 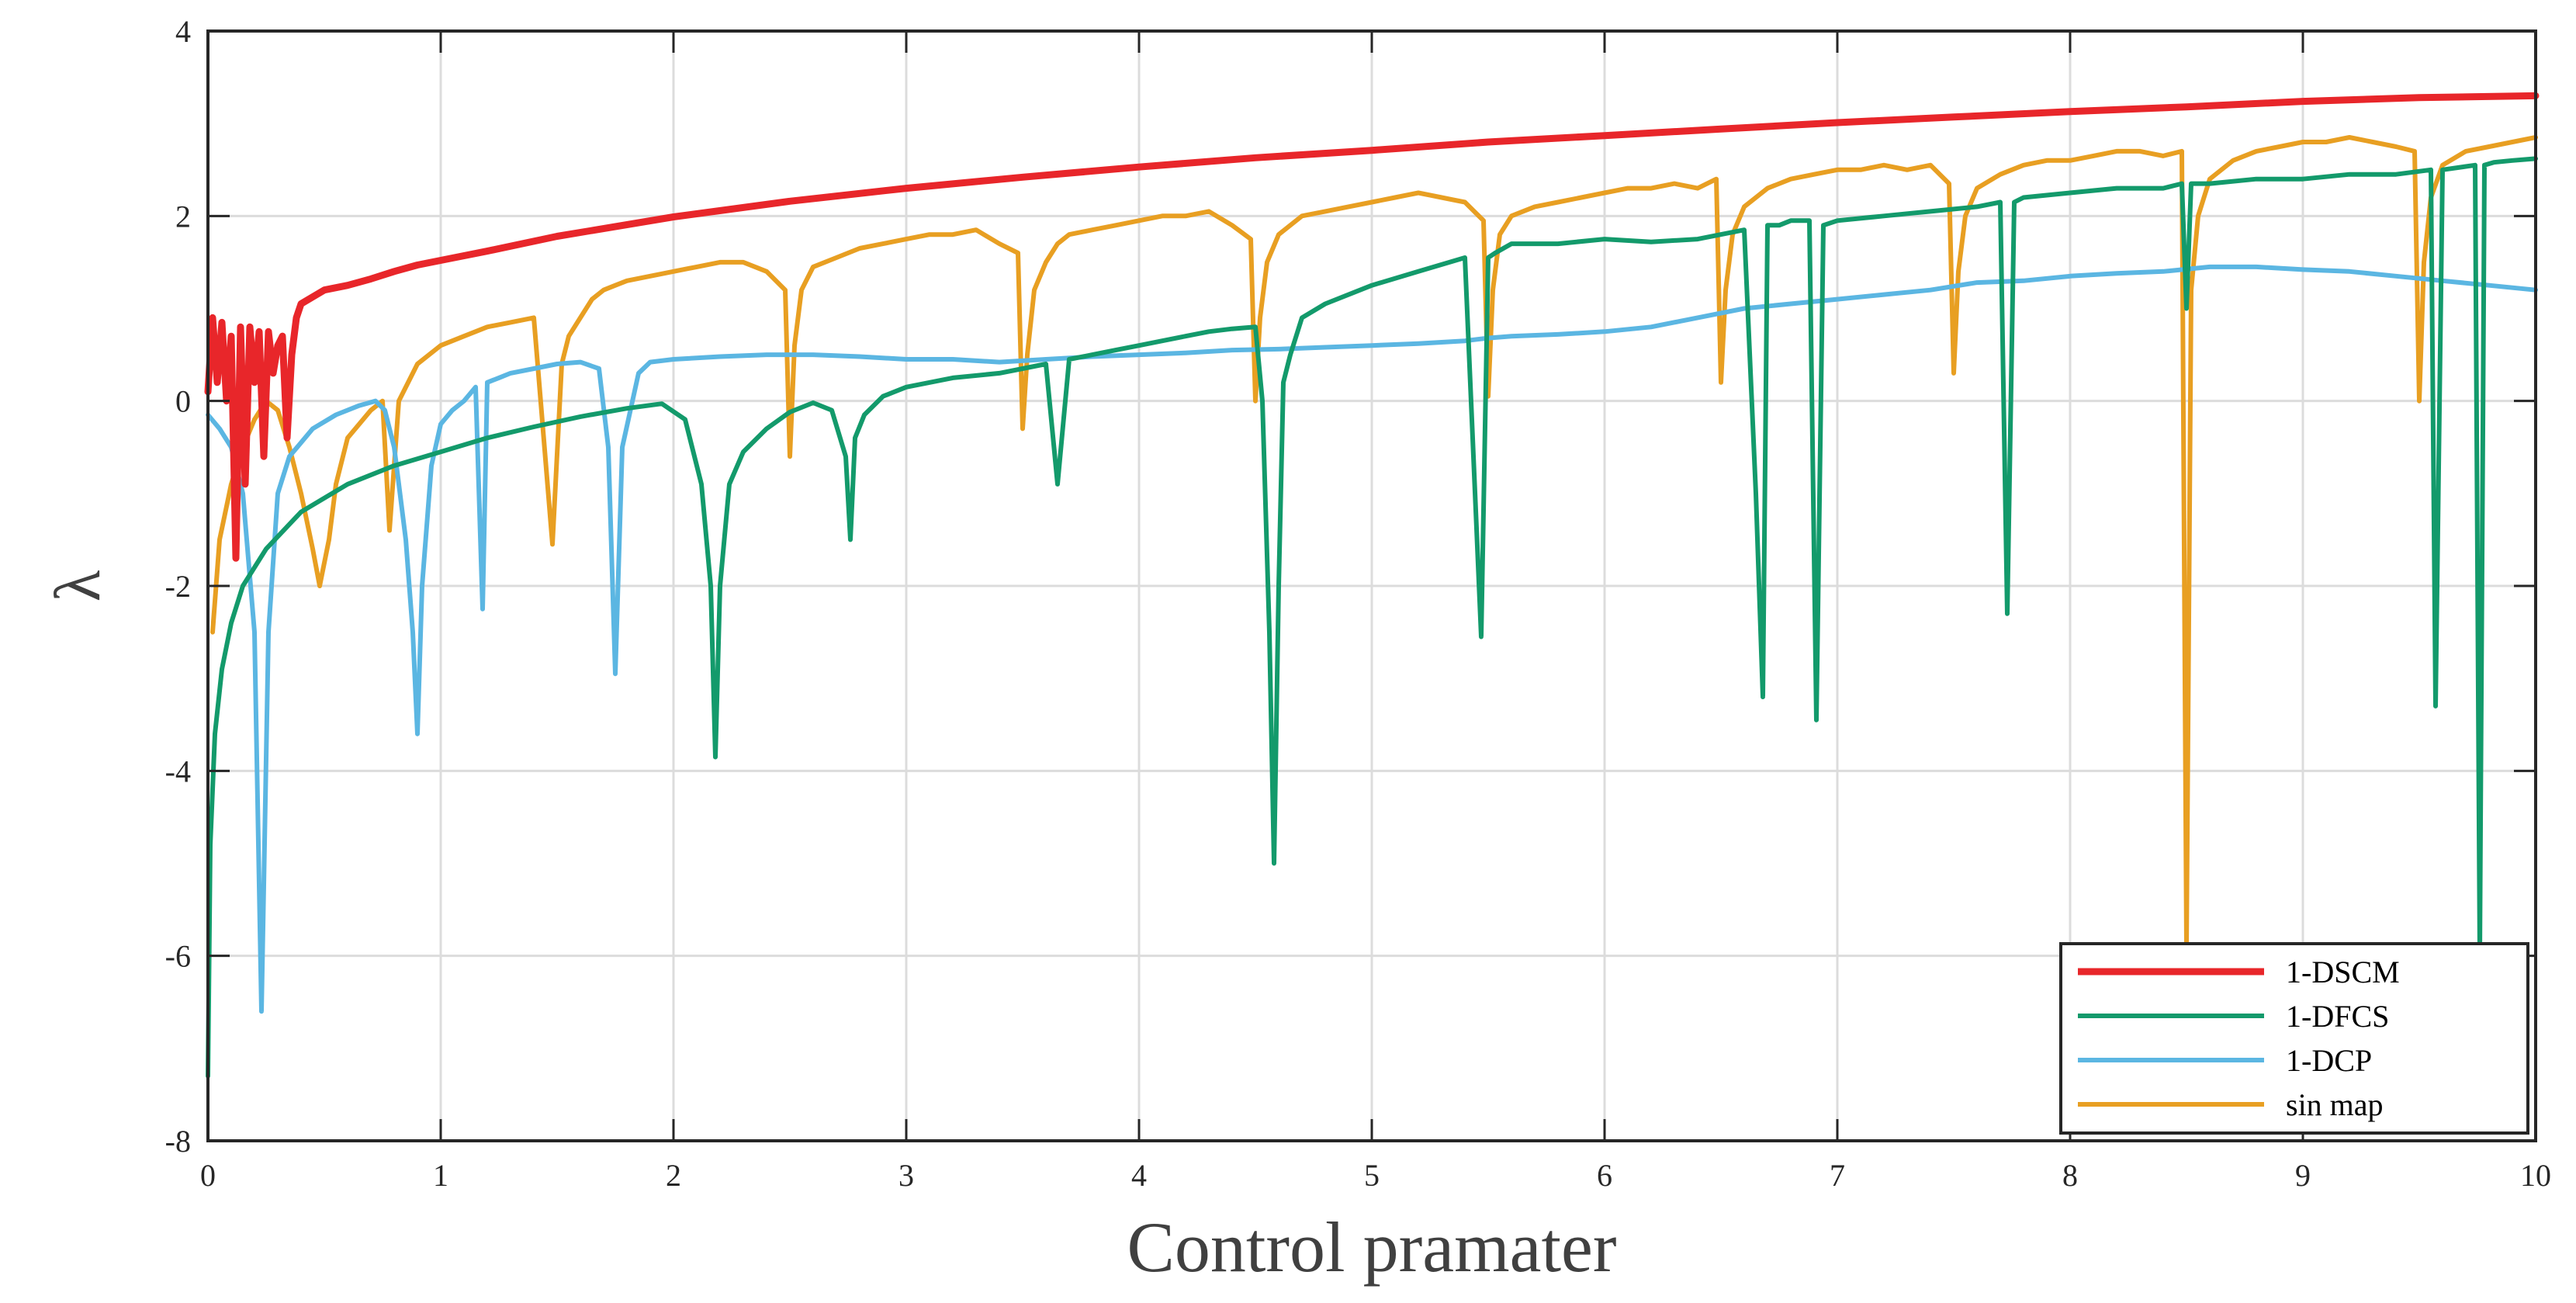 I want to click on x-tick-label: 8, so click(x=2070, y=1175).